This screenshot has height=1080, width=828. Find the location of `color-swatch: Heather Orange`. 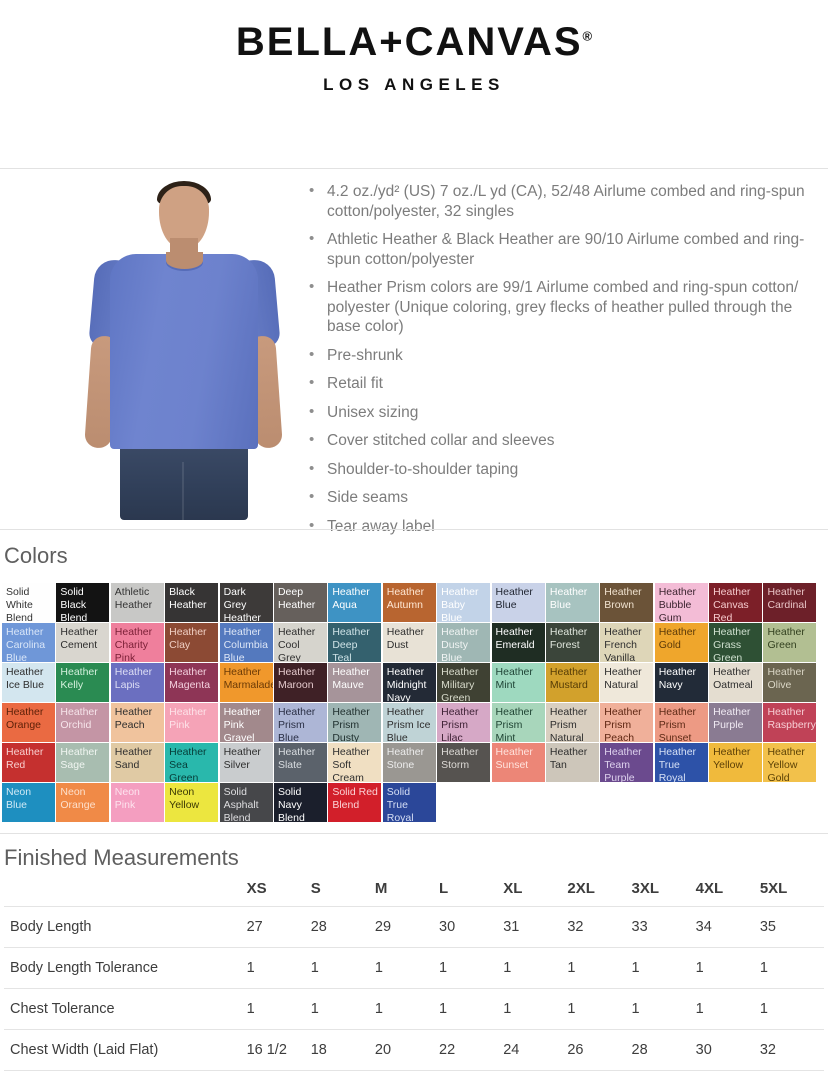

color-swatch: Heather Orange is located at coordinates (28, 722).